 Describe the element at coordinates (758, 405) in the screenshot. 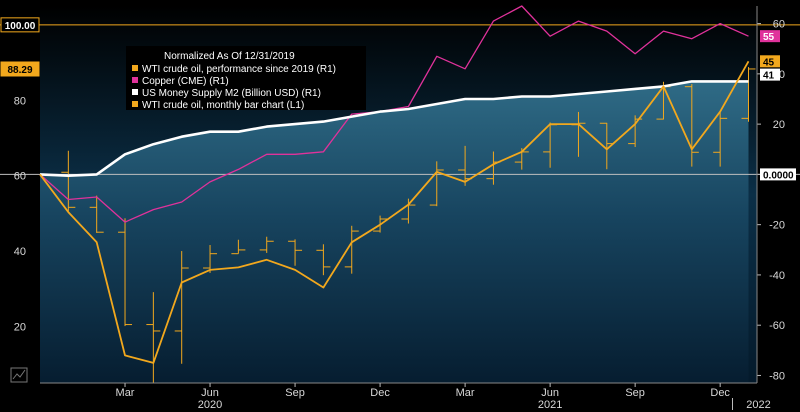

I see `year-label: 2022` at that location.